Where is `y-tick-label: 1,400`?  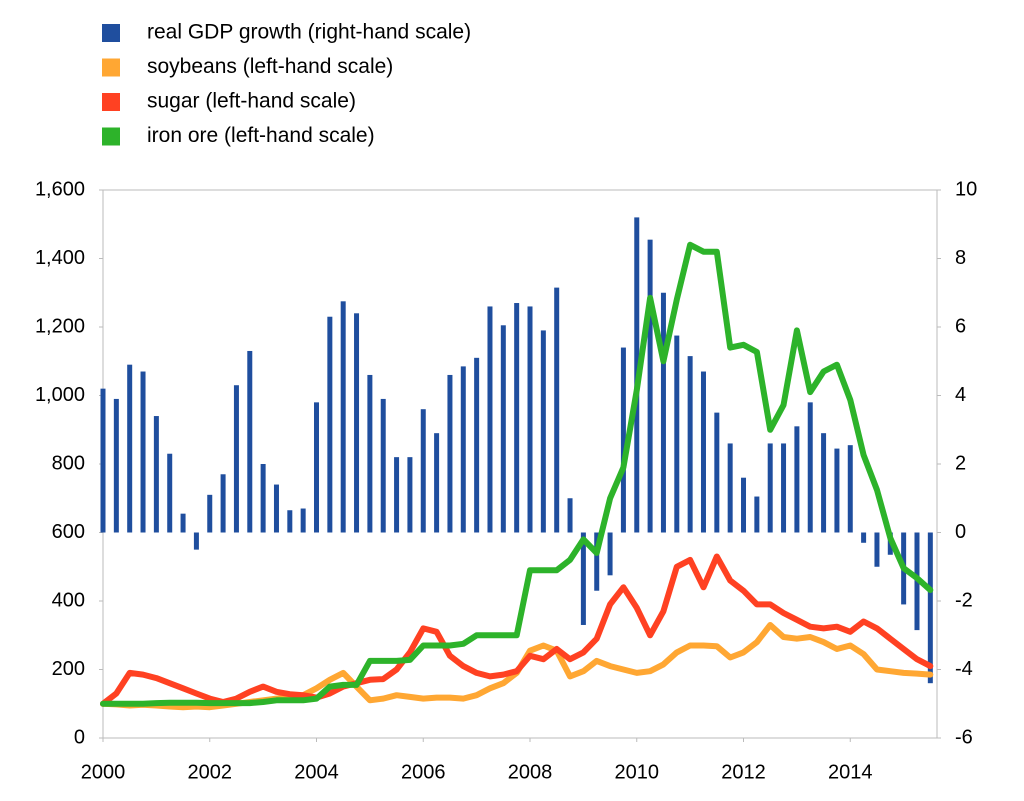
y-tick-label: 1,400 is located at coordinates (60, 258).